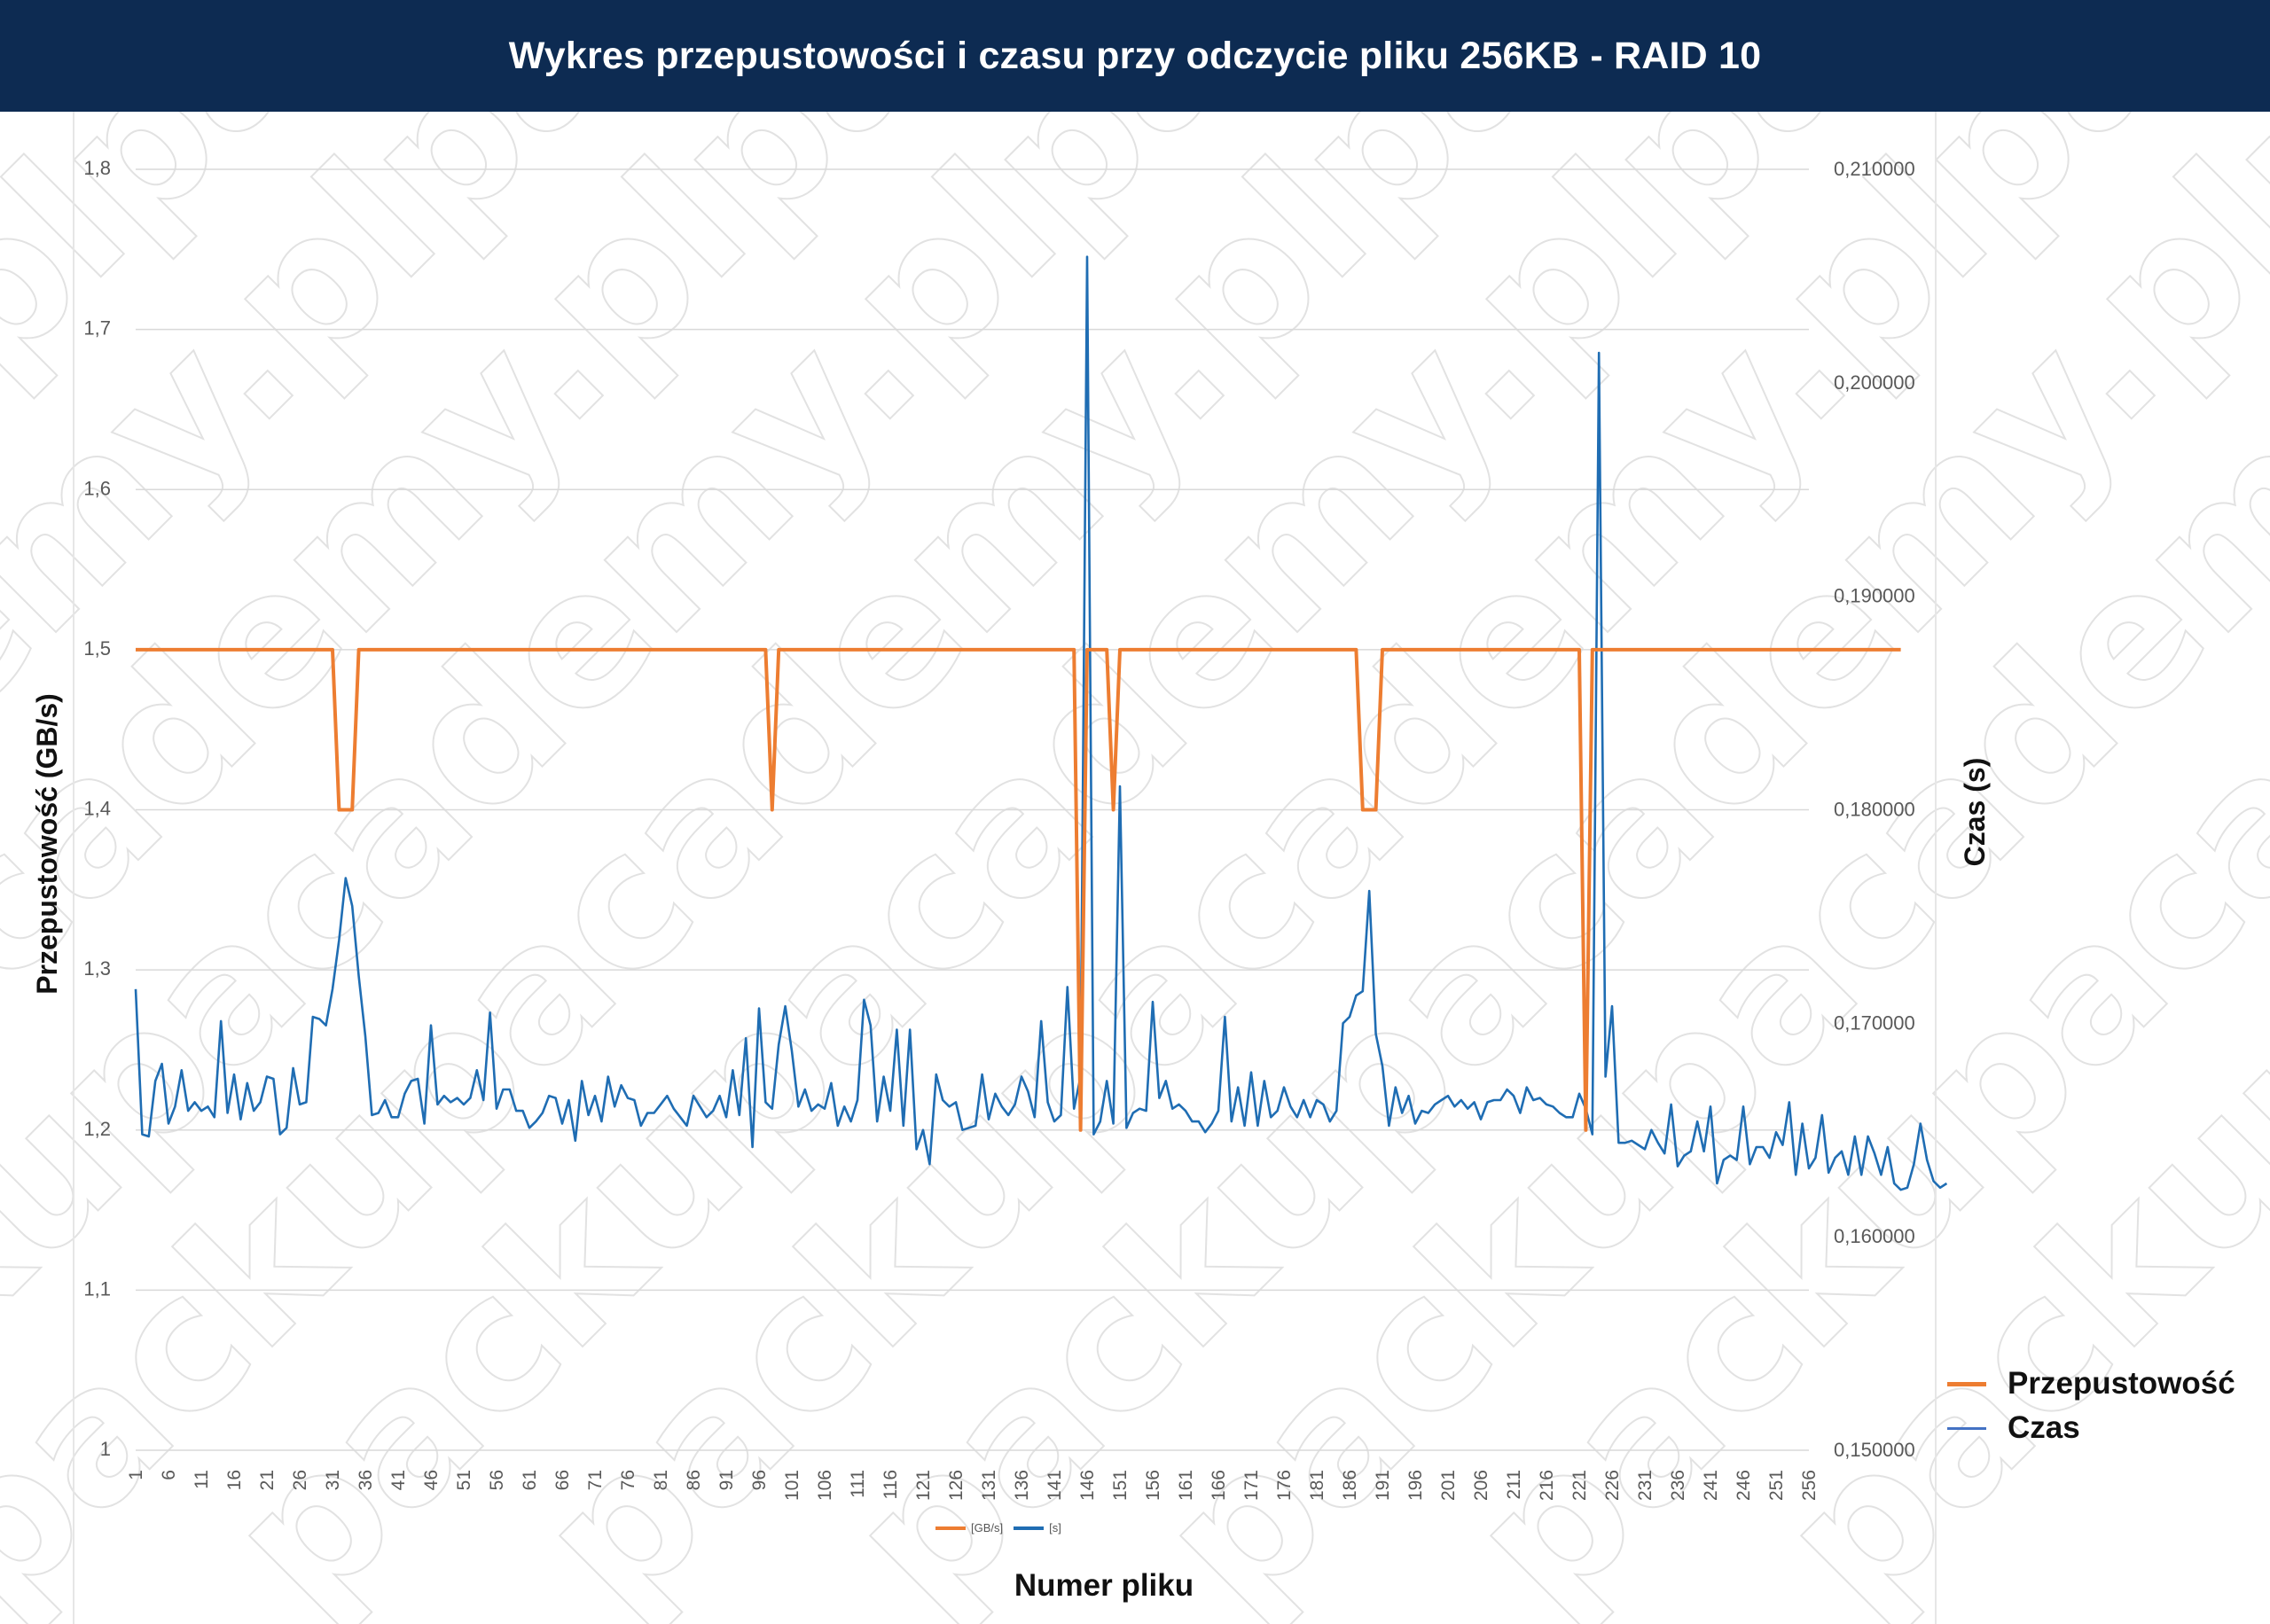  What do you see at coordinates (97, 168) in the screenshot?
I see `y-tick-label: 1,8` at bounding box center [97, 168].